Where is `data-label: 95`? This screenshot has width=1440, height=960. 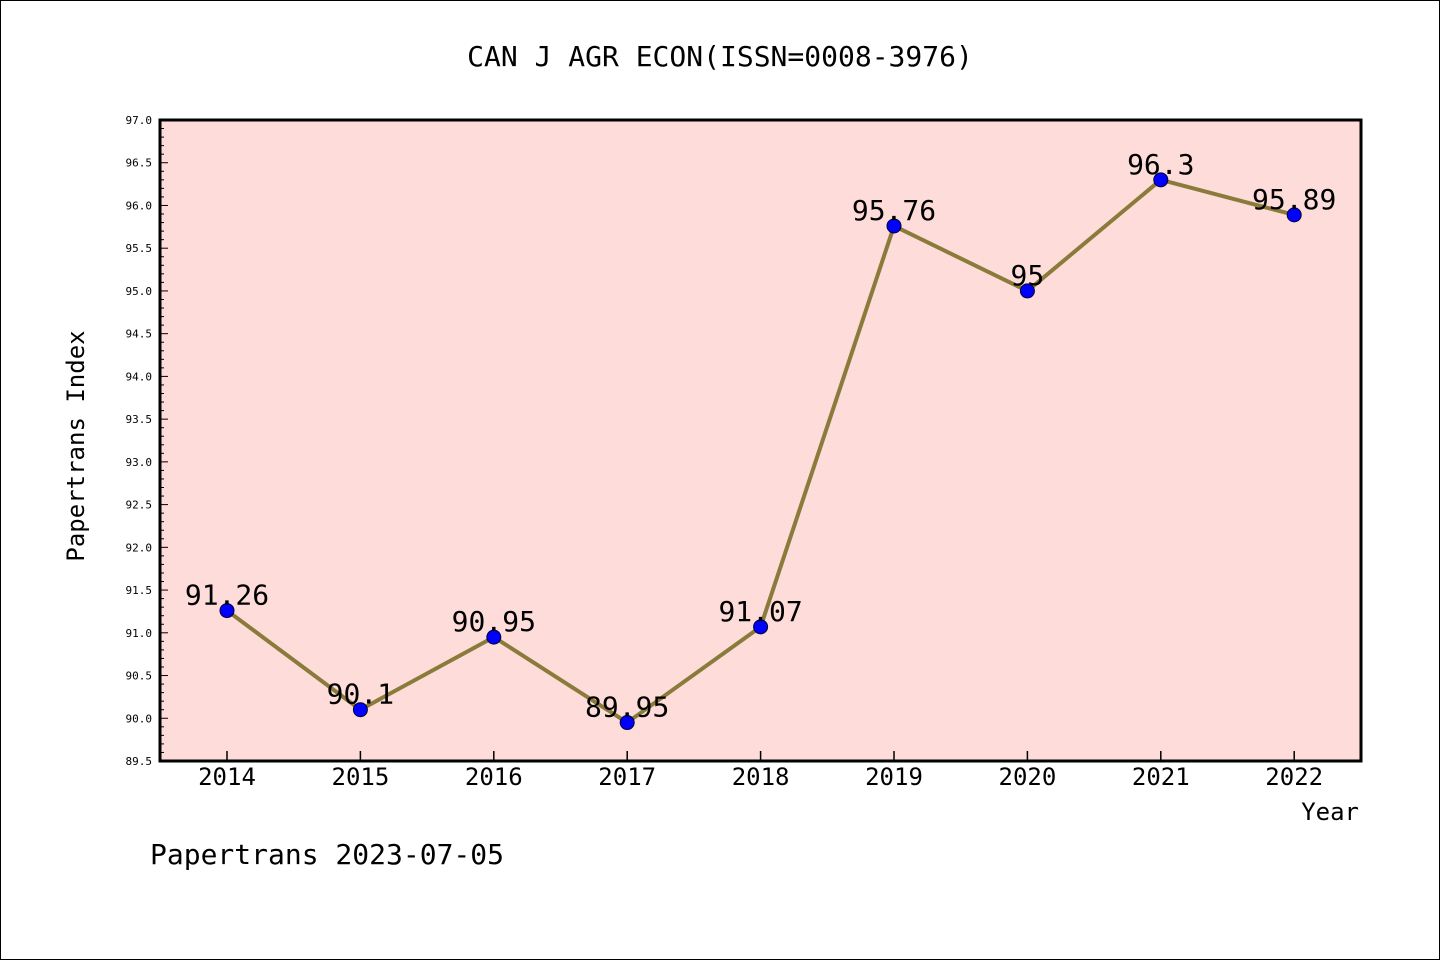
data-label: 95 is located at coordinates (1028, 275).